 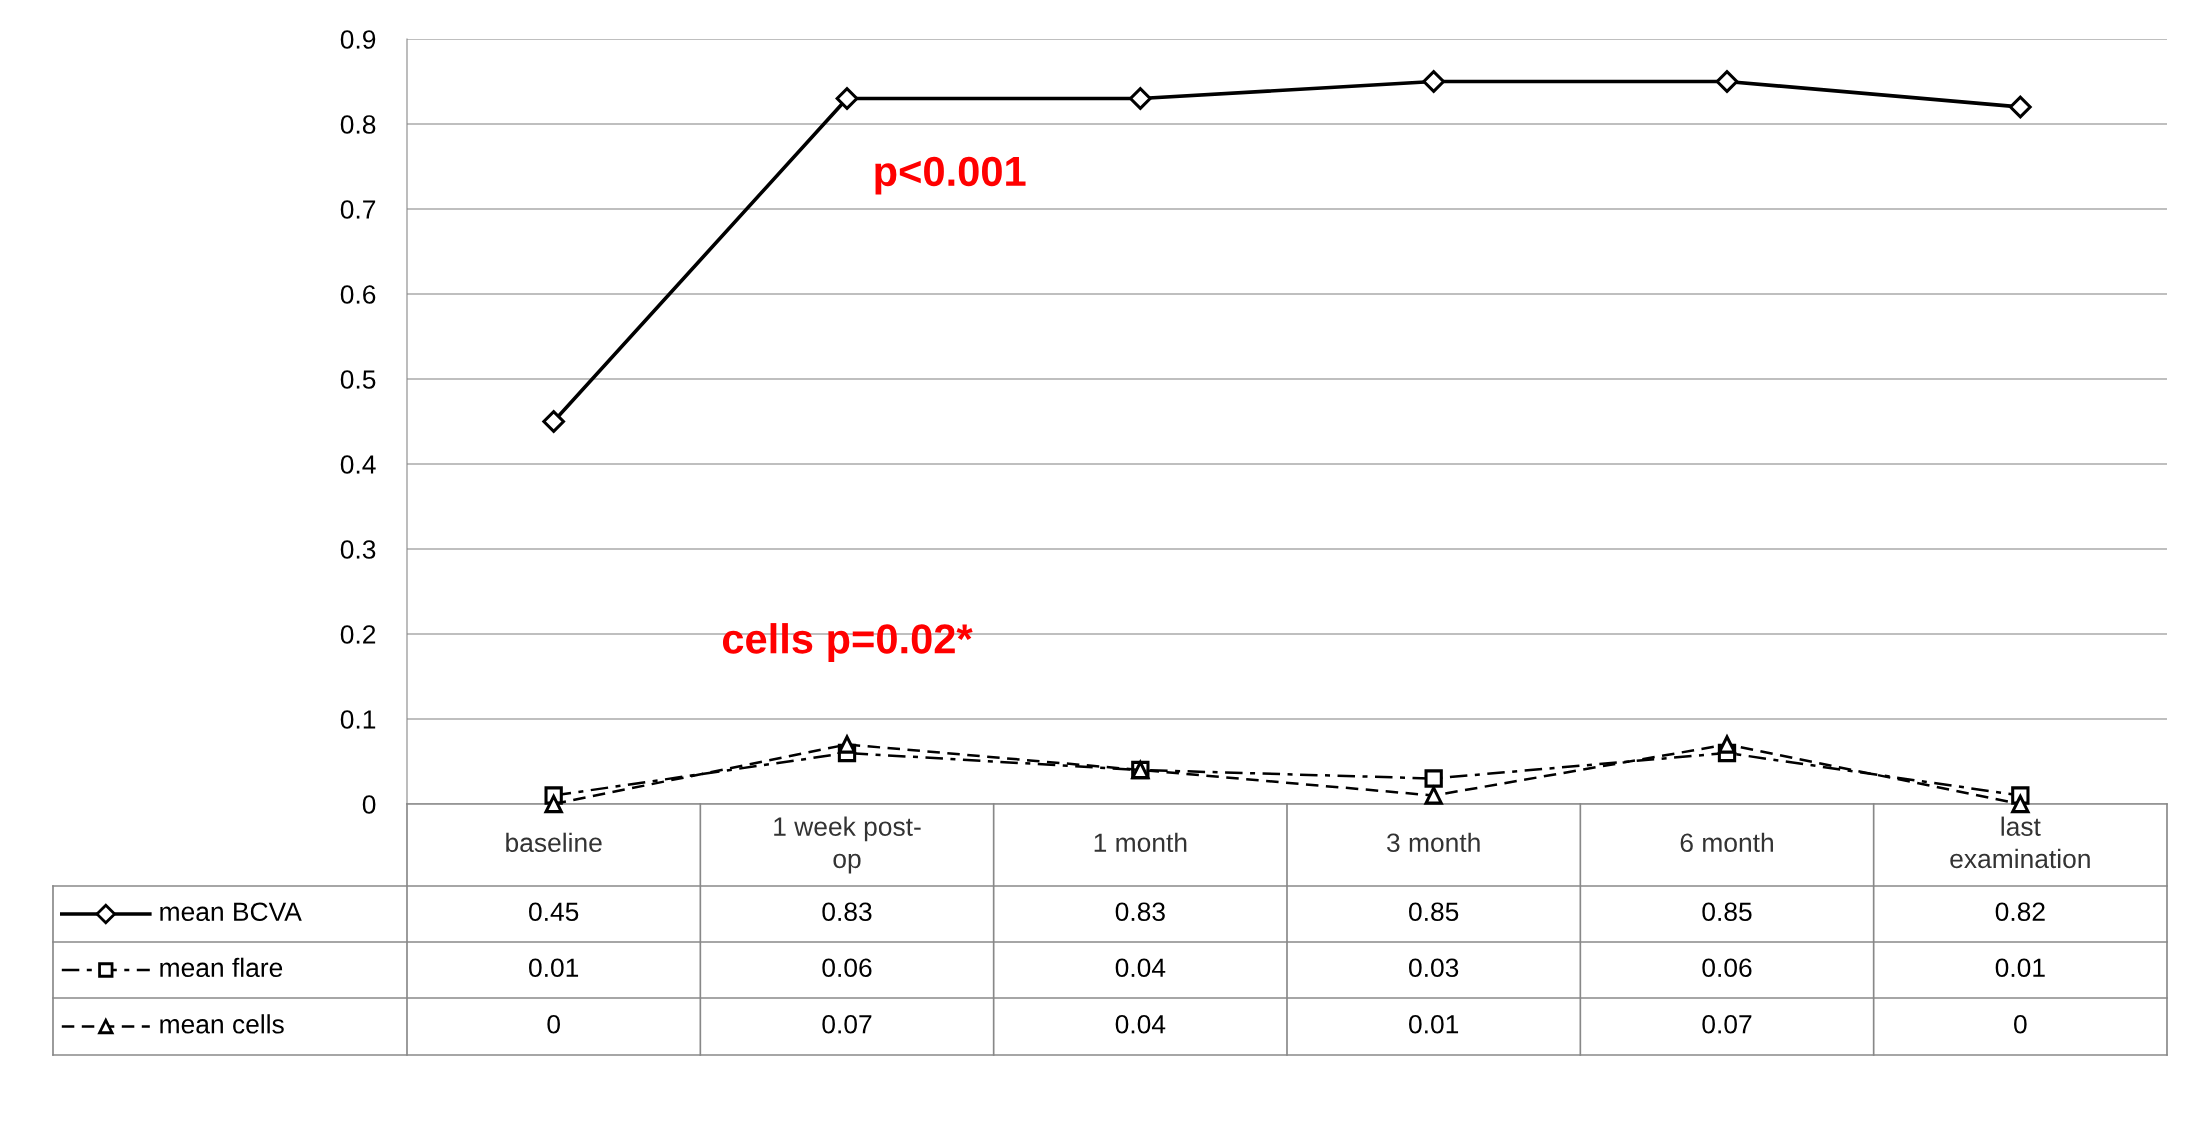 I want to click on annotation: p<0.001, so click(x=950, y=175).